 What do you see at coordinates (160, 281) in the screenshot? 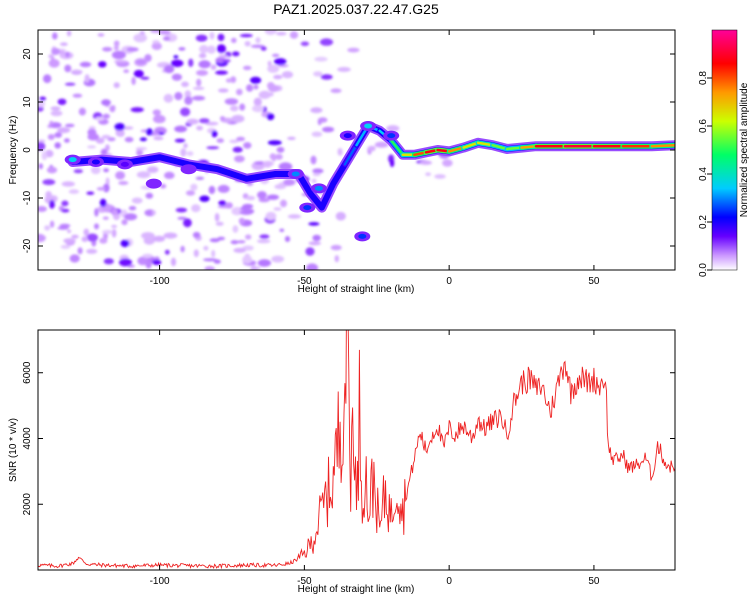
I see `x-tick-label: -100` at bounding box center [160, 281].